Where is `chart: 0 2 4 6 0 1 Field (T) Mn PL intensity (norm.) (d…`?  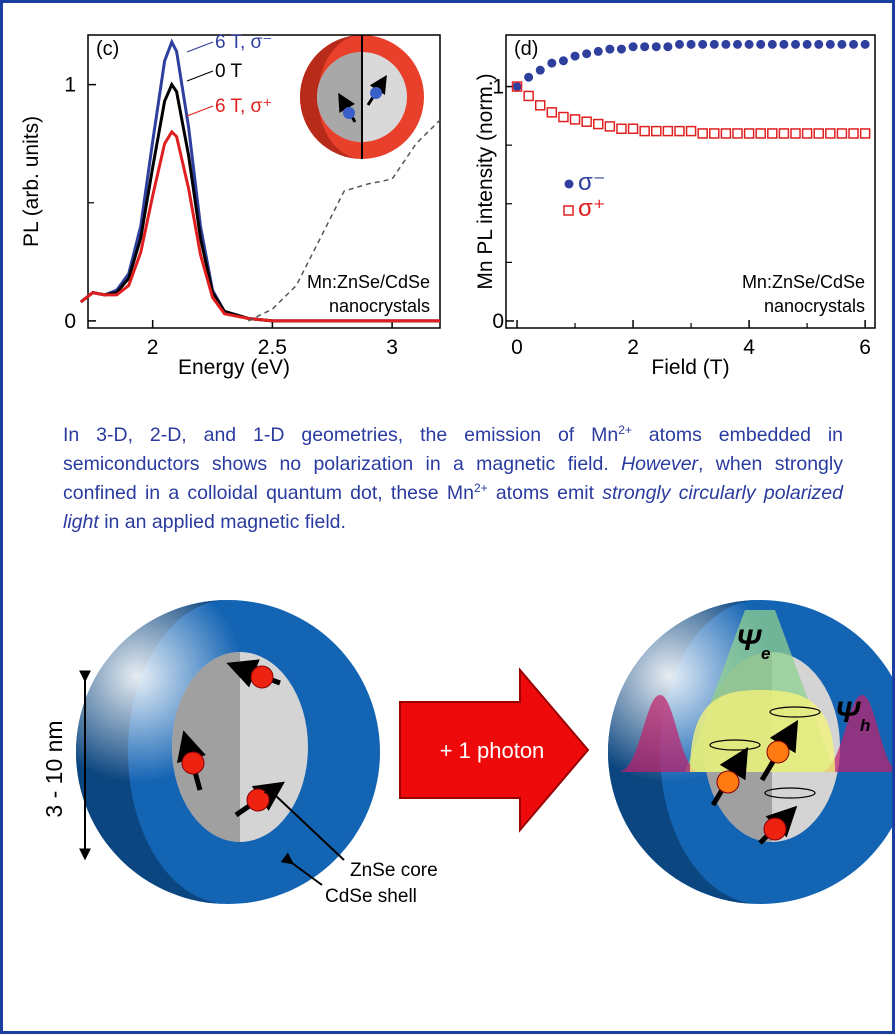
chart: 0 2 4 6 0 1 Field (T) Mn PL intensity (norm.) (d… is located at coordinates (675, 206).